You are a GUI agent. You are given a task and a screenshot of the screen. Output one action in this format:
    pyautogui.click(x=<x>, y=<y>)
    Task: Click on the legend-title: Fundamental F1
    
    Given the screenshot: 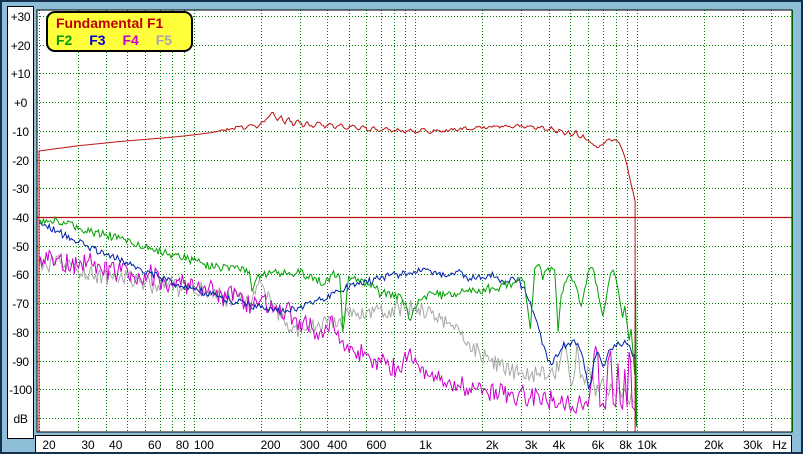 What is the action you would take?
    pyautogui.click(x=110, y=23)
    